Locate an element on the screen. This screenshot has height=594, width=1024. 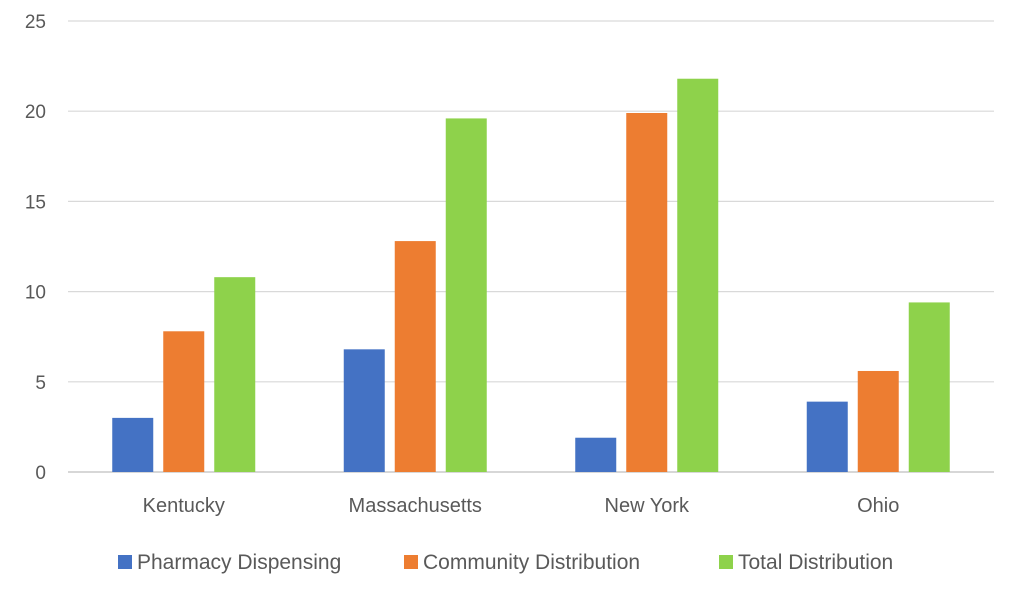
bar-total-distribution-new-york is located at coordinates (698, 275).